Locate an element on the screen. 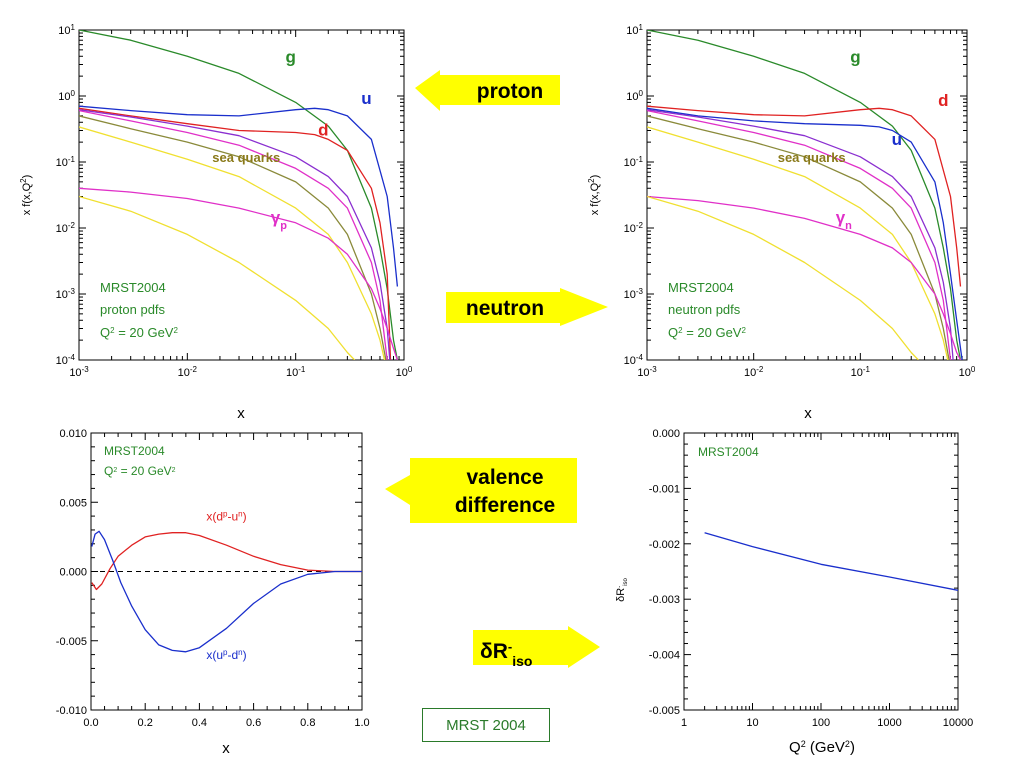 The height and width of the screenshot is (768, 1024). curve-label-1: d is located at coordinates (943, 100).